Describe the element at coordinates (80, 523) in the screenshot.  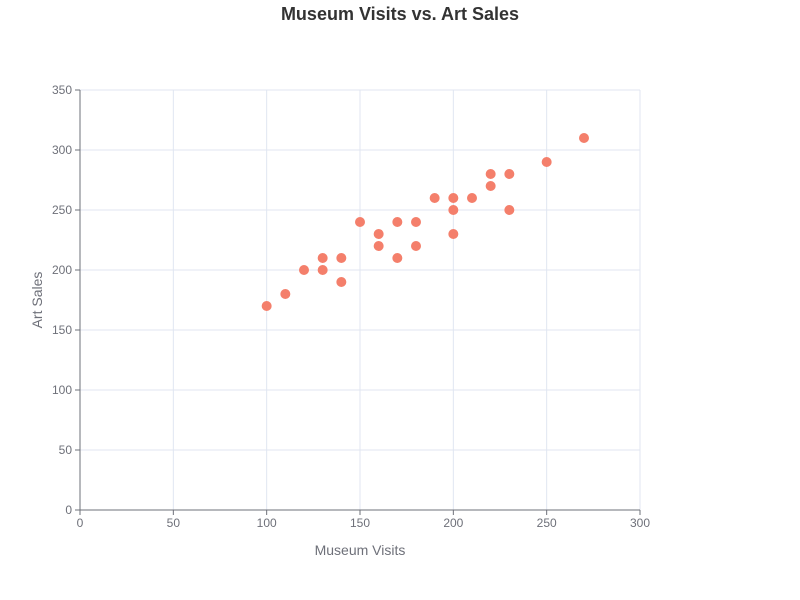
I see `x-tick-label: 0` at that location.